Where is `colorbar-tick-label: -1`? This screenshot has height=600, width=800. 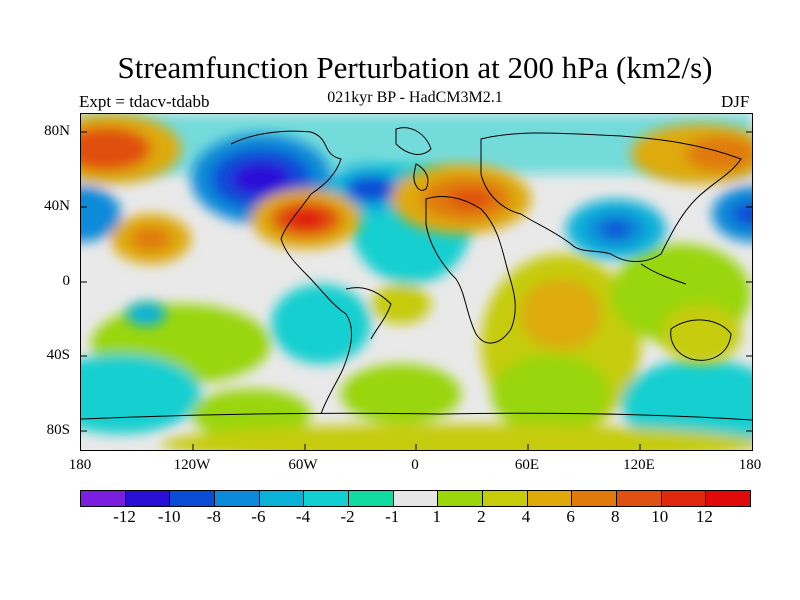
colorbar-tick-label: -1 is located at coordinates (392, 516).